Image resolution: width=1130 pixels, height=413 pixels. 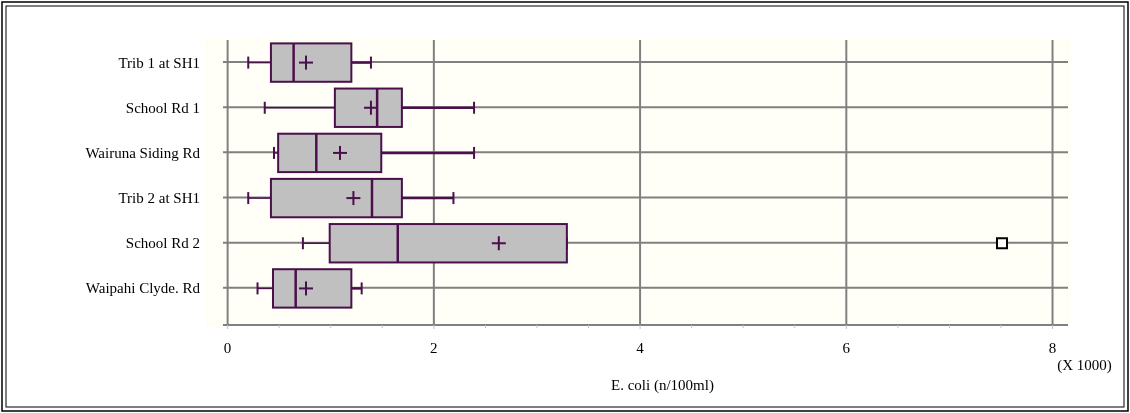 I want to click on x-tick-label: 6, so click(x=846, y=348).